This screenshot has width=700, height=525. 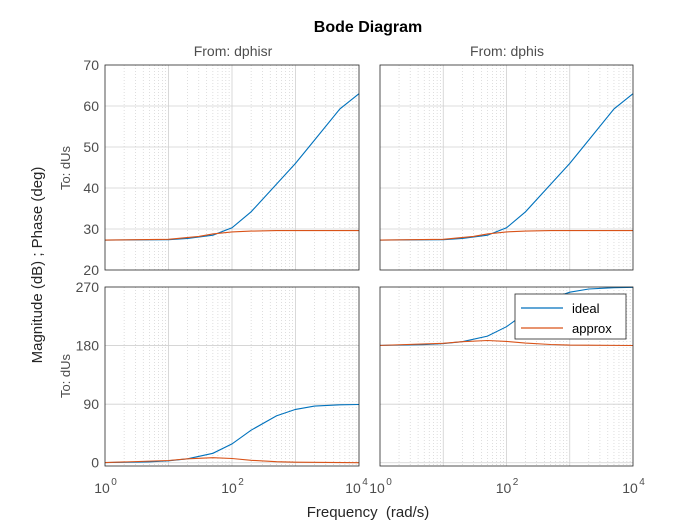 I want to click on y-tick-label: 0, so click(x=95, y=463).